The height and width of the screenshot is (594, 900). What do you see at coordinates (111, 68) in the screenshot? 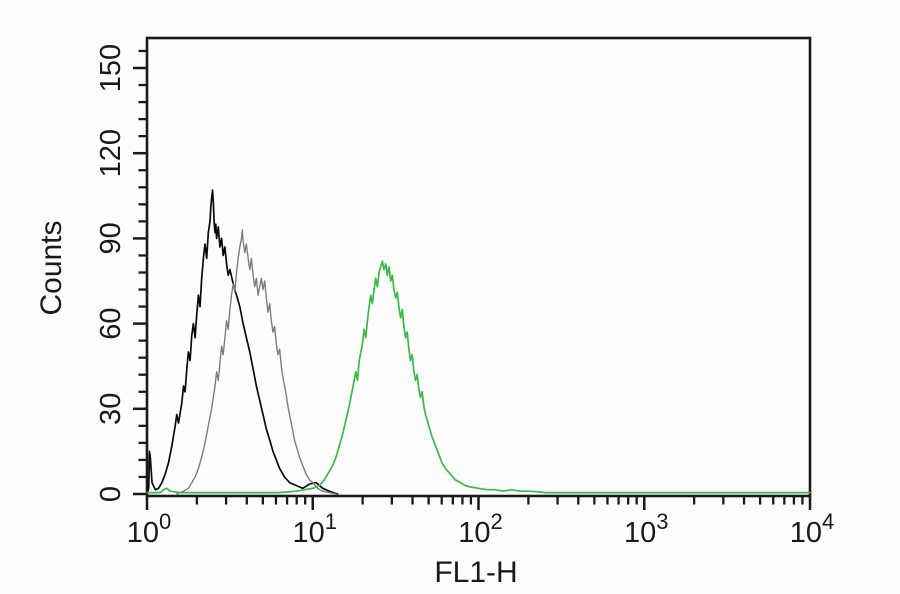
I see `y-axis-tick-label: 150` at bounding box center [111, 68].